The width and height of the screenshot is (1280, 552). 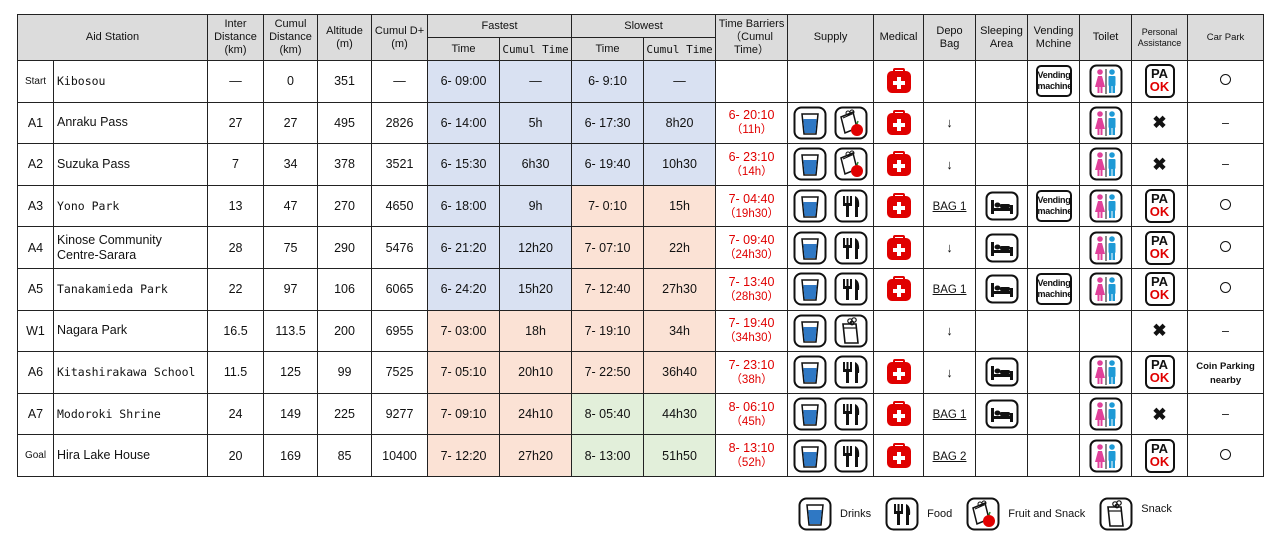 I want to click on header-medical: Medical, so click(x=899, y=37).